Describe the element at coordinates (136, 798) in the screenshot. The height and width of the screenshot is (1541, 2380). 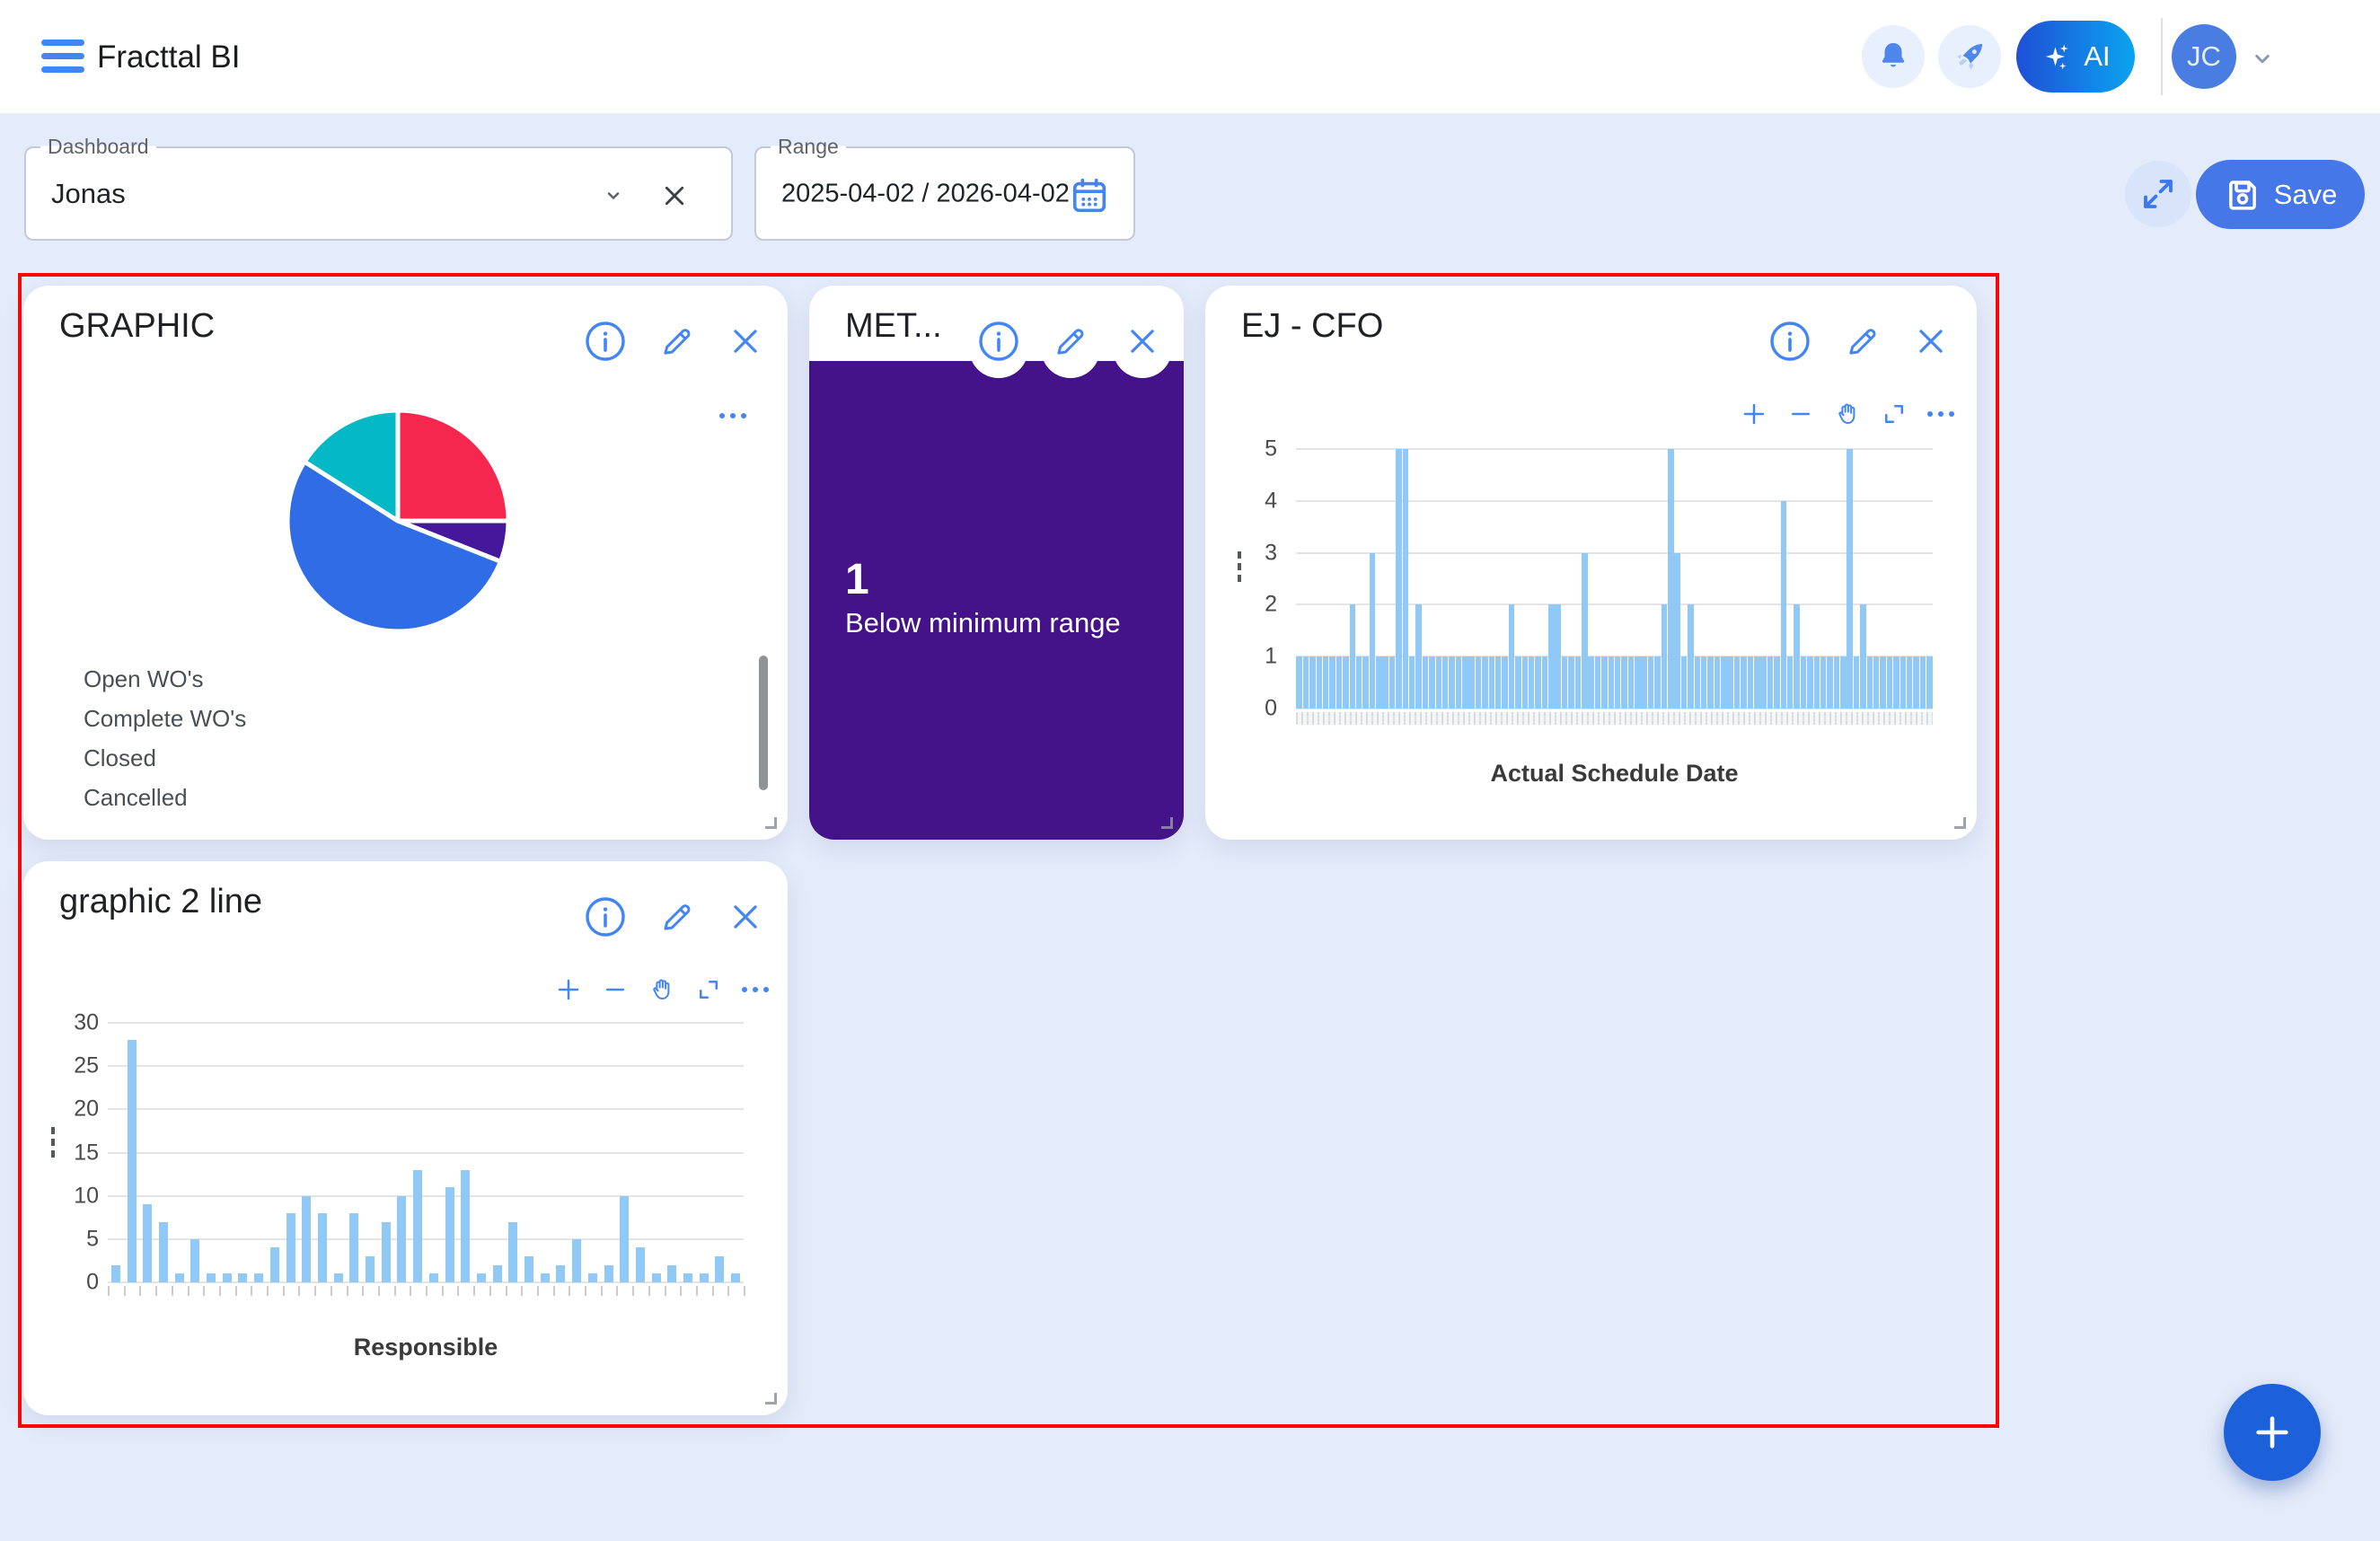
I see `legend-item: Cancelled` at that location.